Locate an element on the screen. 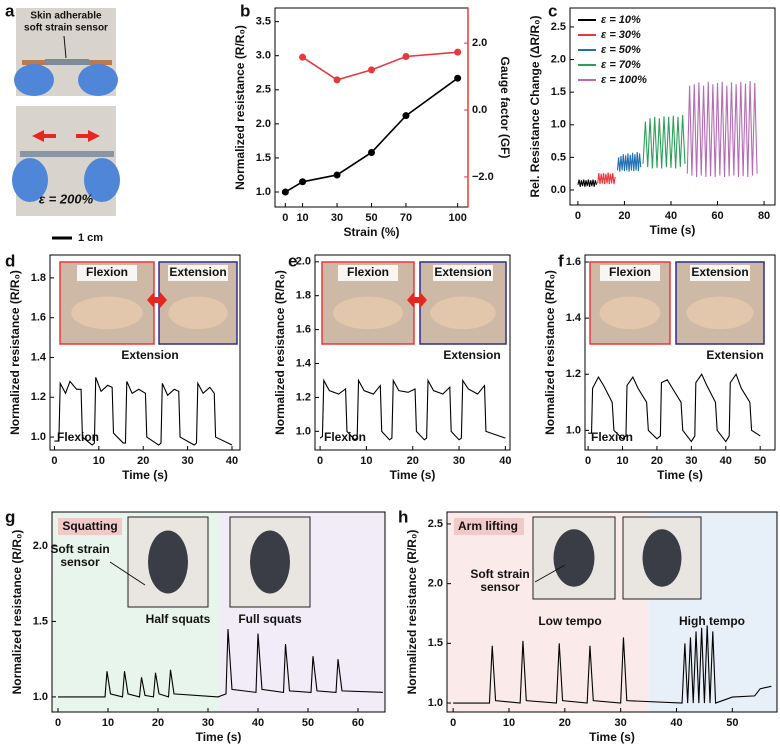 This screenshot has height=749, width=780. x-tick-label: 100 is located at coordinates (457, 218).